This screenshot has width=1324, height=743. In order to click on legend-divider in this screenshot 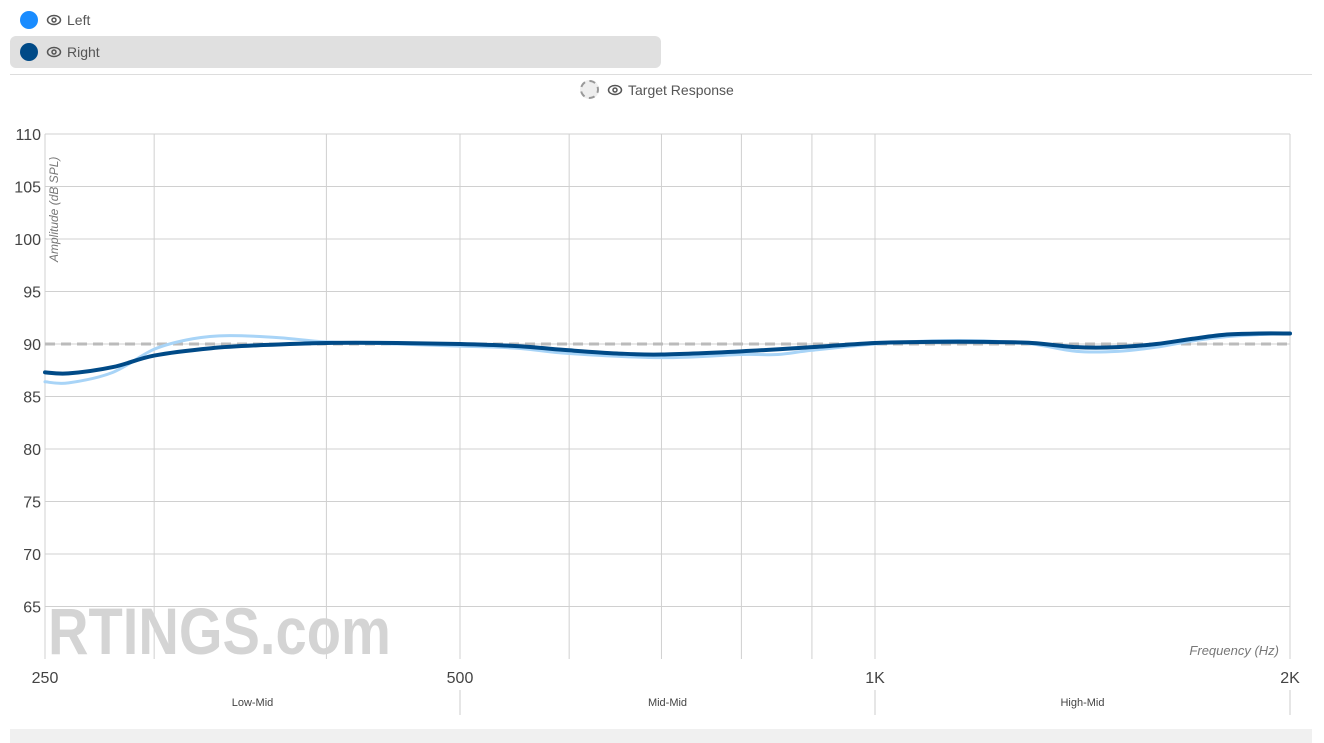, I will do `click(661, 74)`.